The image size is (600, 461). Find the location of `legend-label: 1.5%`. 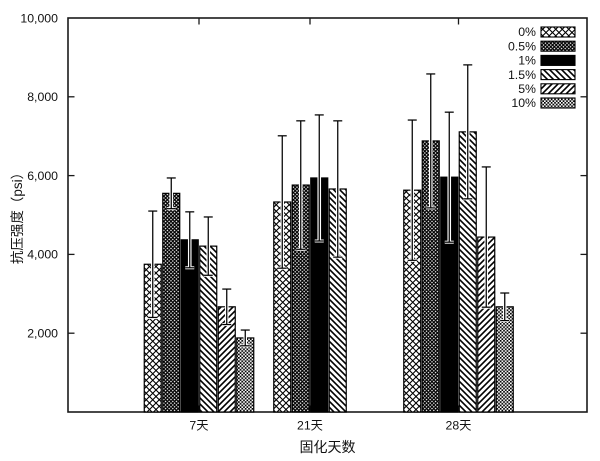

legend-label: 1.5% is located at coordinates (522, 75).